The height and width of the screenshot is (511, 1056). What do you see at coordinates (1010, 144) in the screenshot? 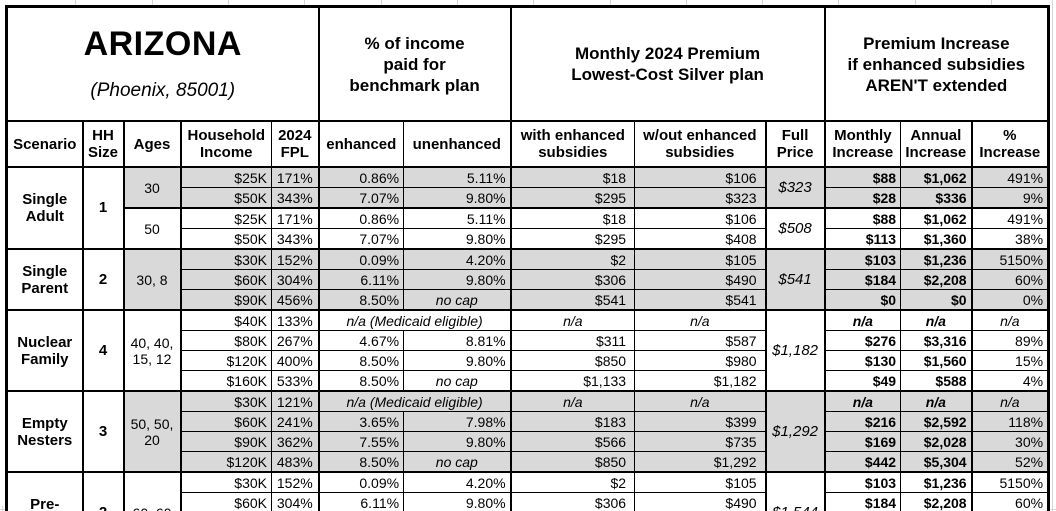
I see `col-header-pct-increase: % Increase` at bounding box center [1010, 144].